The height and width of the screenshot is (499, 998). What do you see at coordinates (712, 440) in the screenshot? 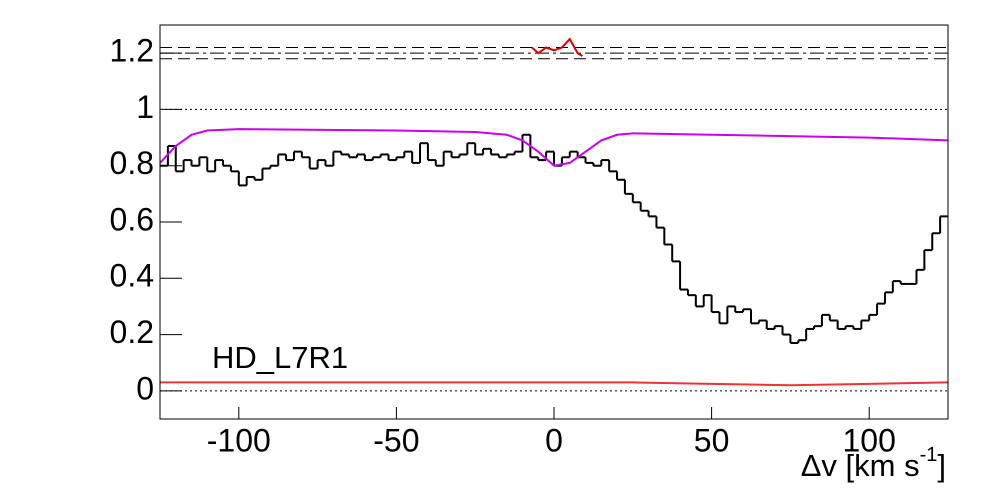
I see `x-tick-label: 50` at bounding box center [712, 440].